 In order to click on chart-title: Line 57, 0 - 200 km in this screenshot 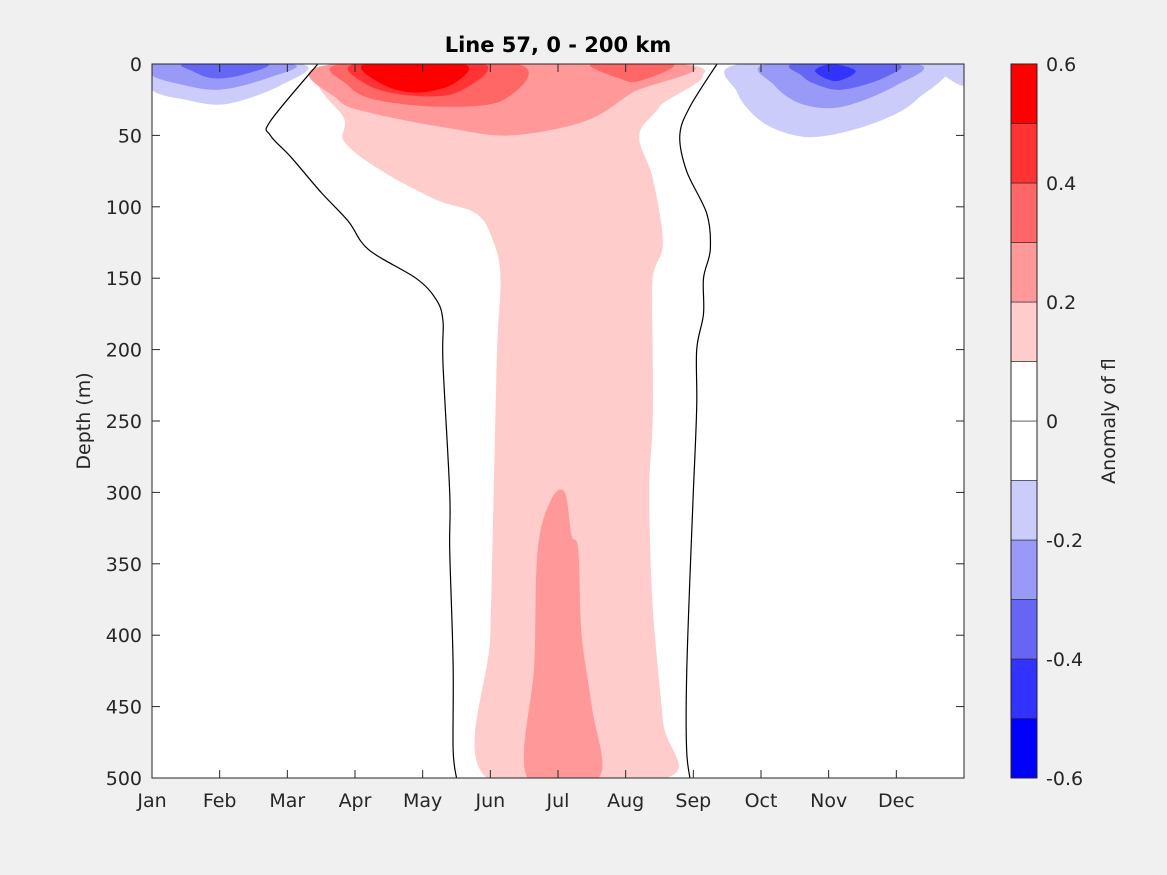, I will do `click(558, 45)`.